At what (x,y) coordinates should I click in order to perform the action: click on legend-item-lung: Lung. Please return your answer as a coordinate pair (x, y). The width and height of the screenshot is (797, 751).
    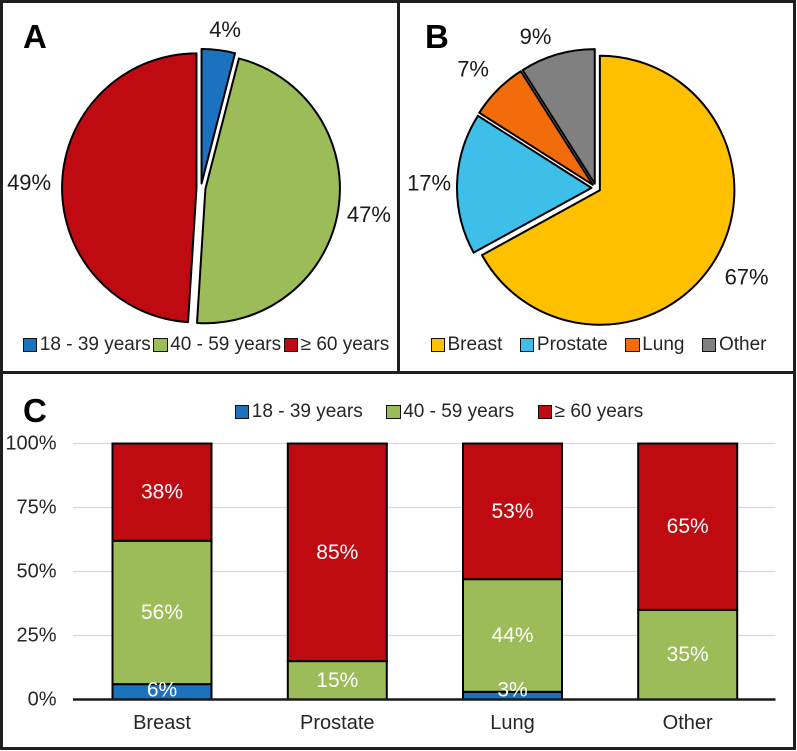
    Looking at the image, I should click on (654, 345).